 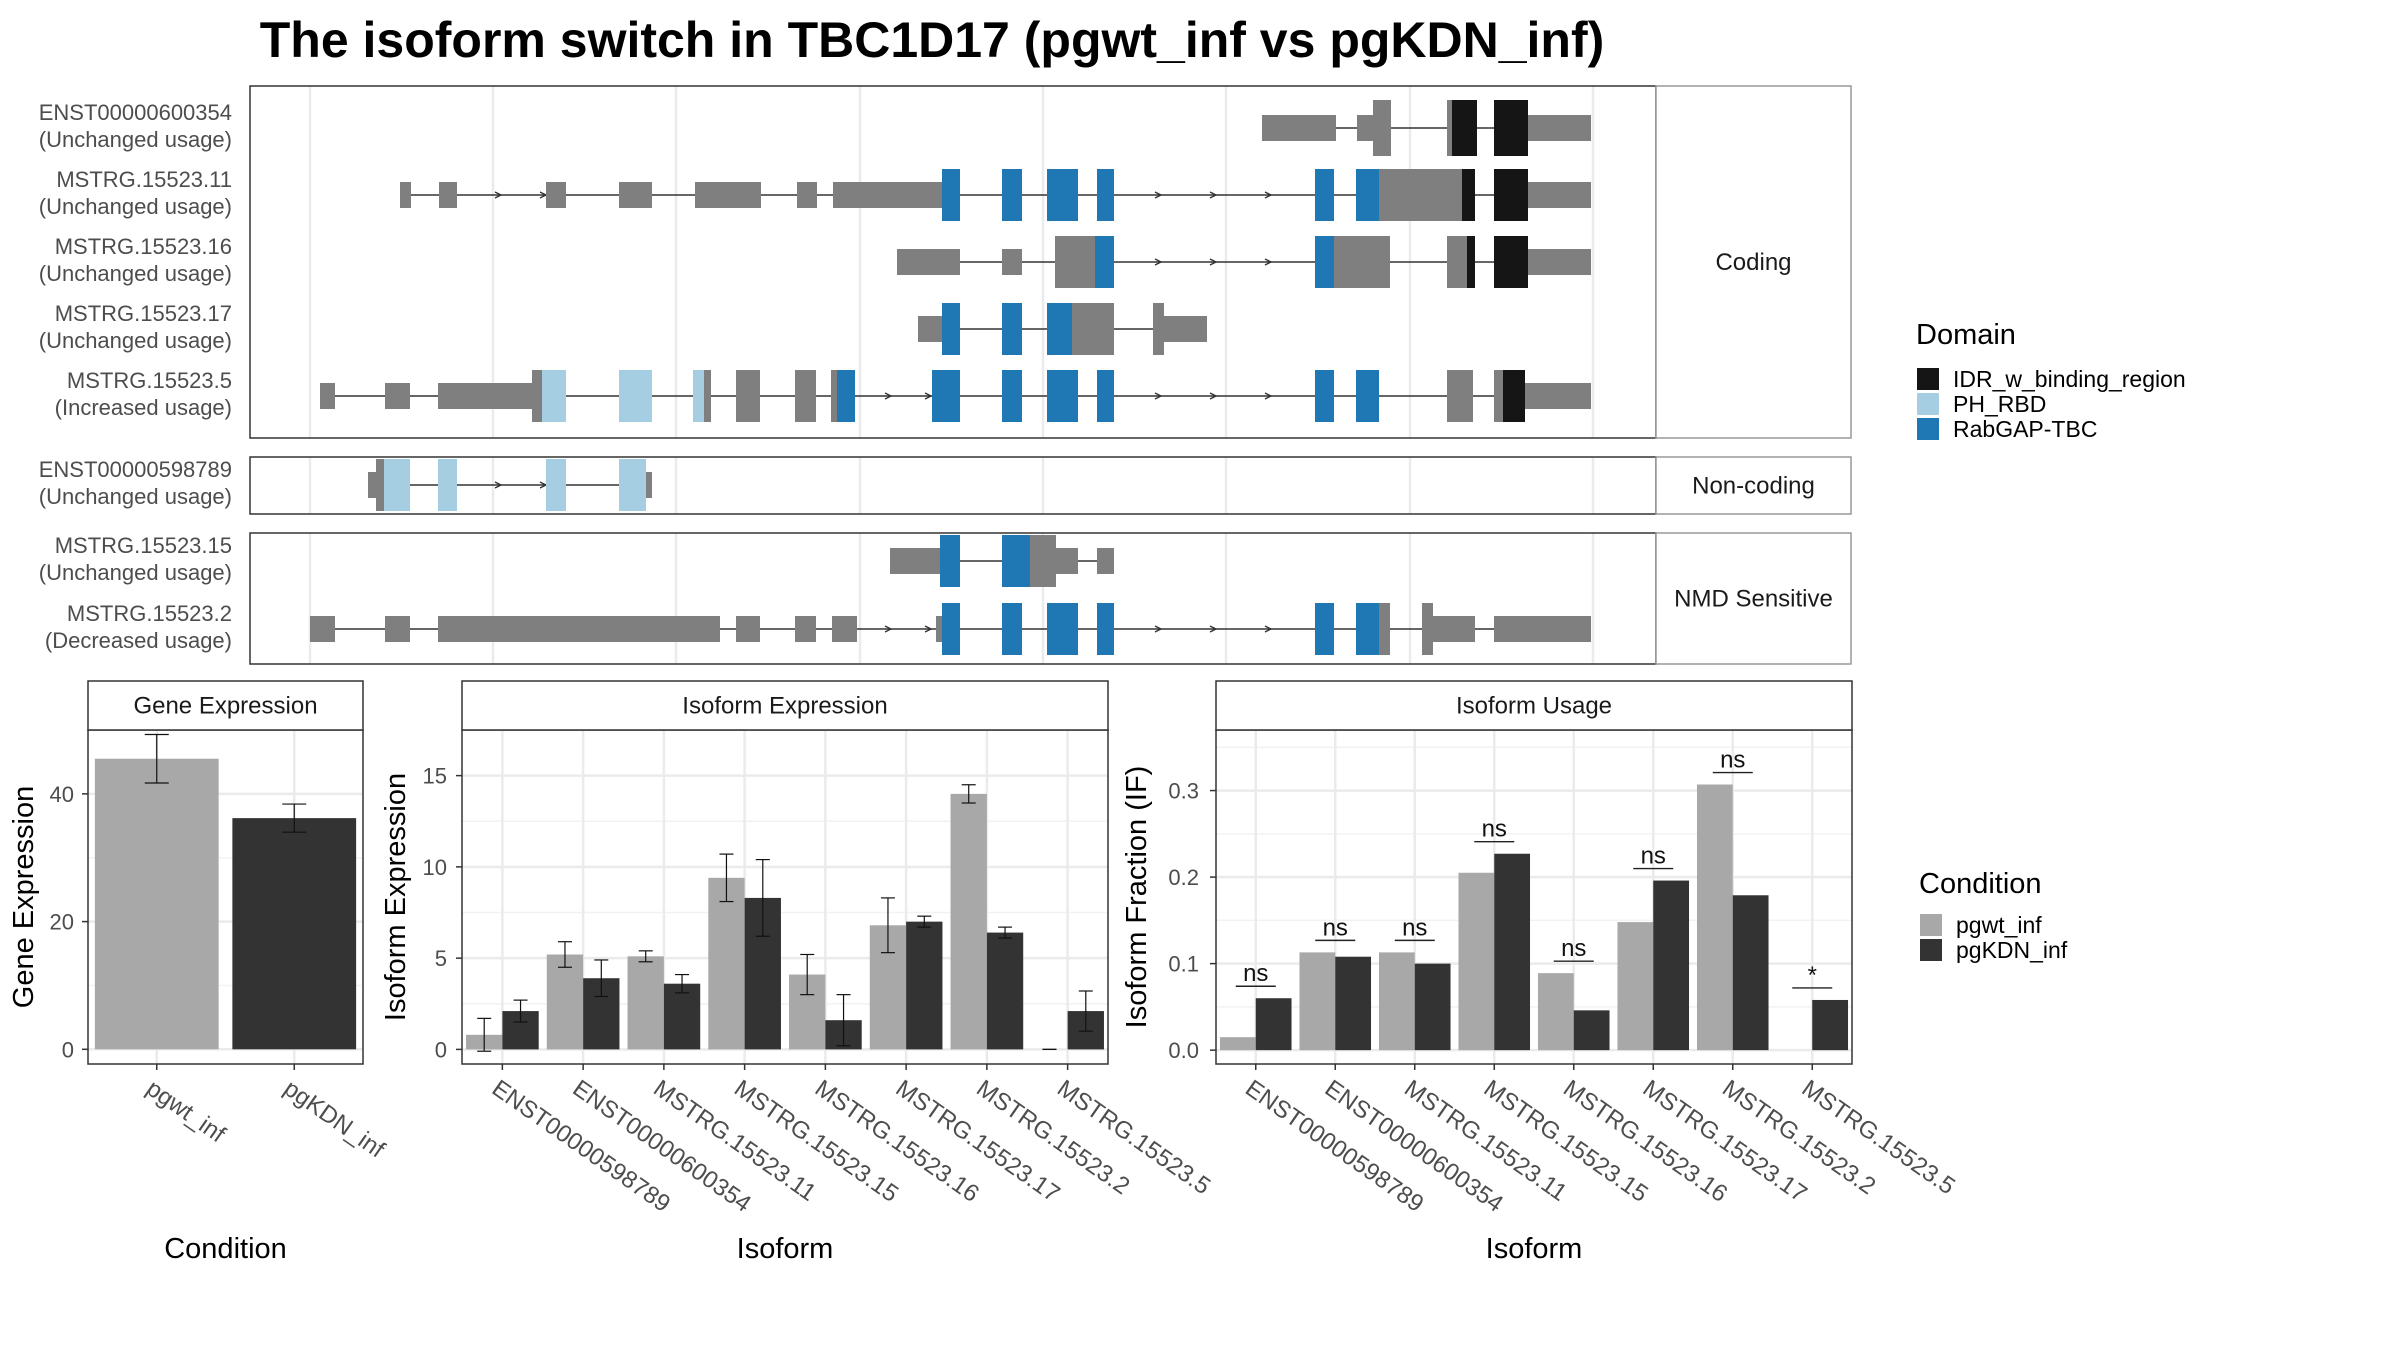 What do you see at coordinates (138, 640) in the screenshot?
I see `transcript-usage: (Decreased usage)` at bounding box center [138, 640].